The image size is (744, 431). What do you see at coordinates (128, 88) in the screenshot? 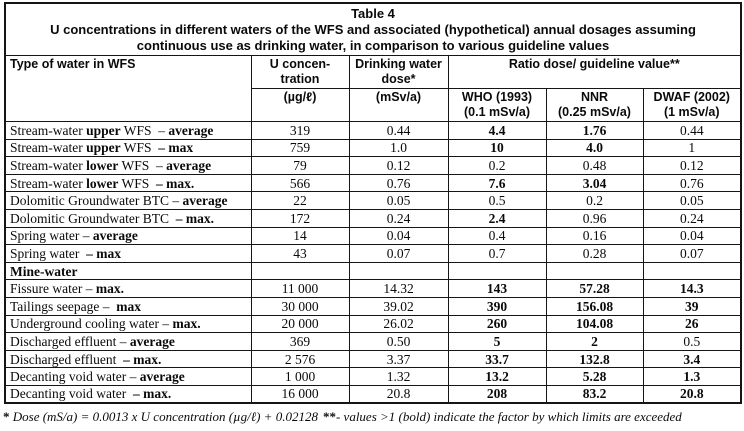
I see `column-header-water-type: Type of water in WFS` at bounding box center [128, 88].